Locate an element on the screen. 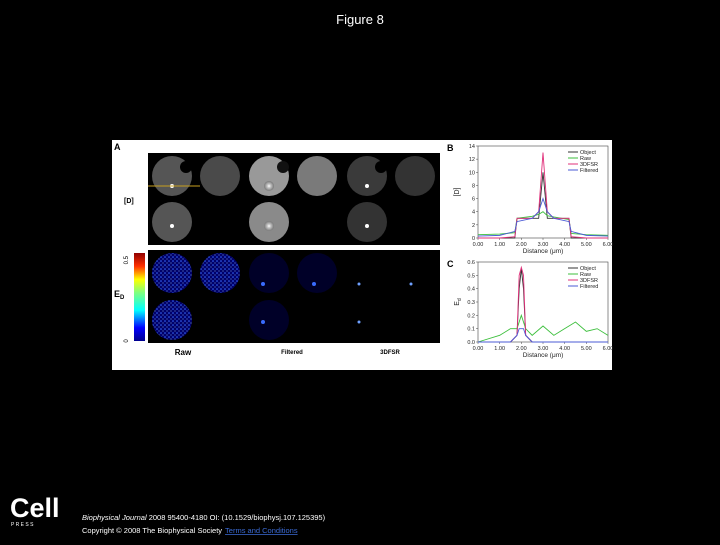 The image size is (720, 545). y-tick-label: 4 is located at coordinates (473, 213).